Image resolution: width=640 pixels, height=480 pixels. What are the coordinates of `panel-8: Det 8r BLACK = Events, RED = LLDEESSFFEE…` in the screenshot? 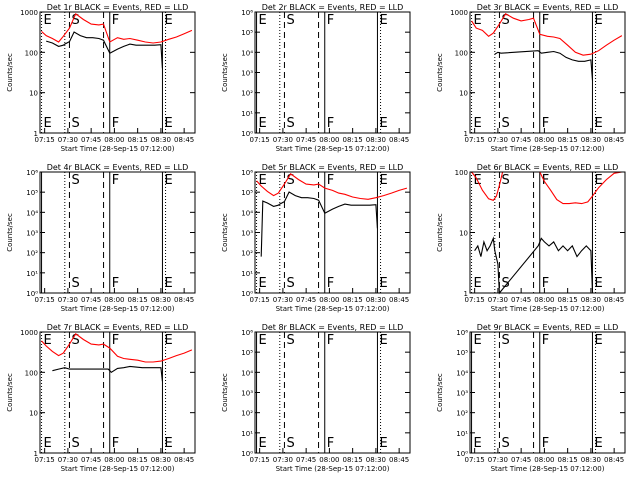 It's located at (316, 398).